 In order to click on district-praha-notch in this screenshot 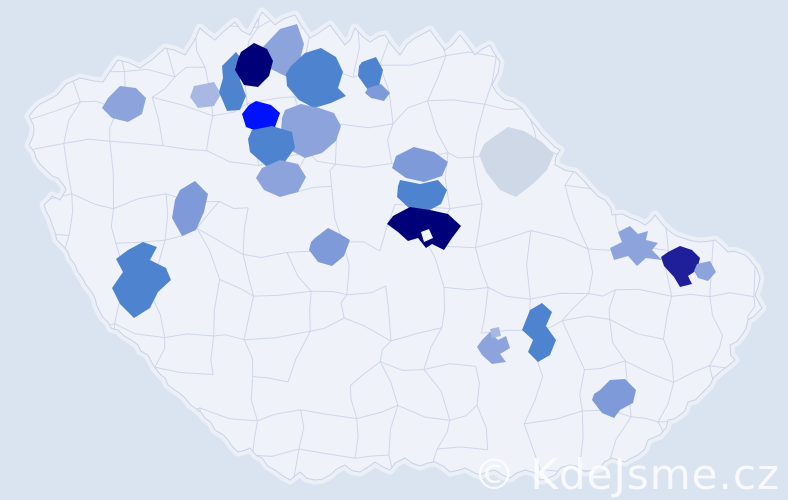, I will do `click(427, 235)`.